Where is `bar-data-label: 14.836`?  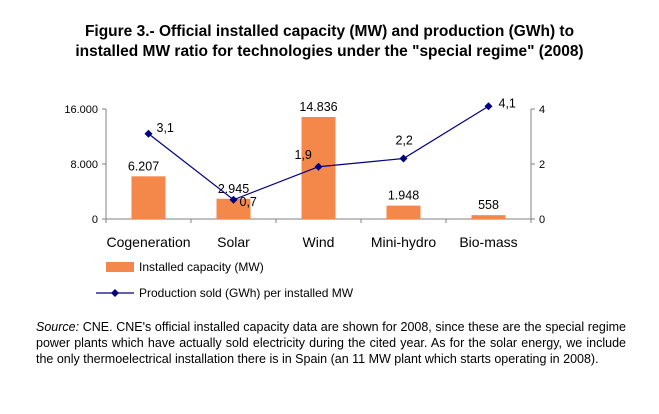
bar-data-label: 14.836 is located at coordinates (318, 107).